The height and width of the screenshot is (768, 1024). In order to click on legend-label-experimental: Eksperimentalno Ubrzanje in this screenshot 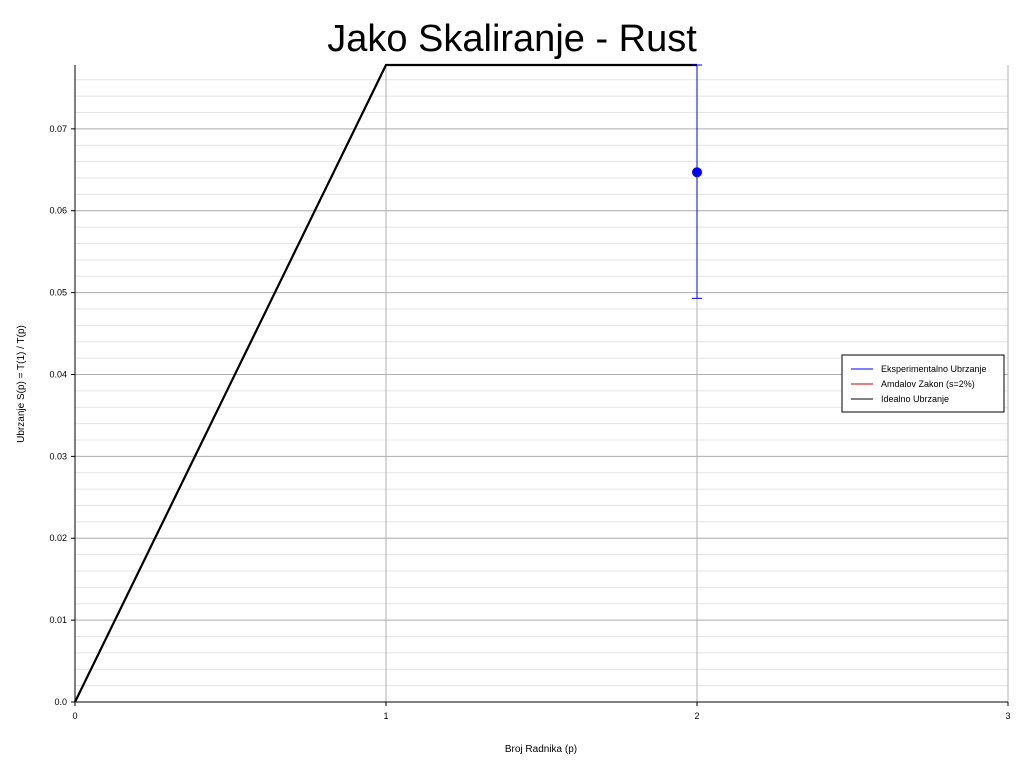, I will do `click(934, 369)`.